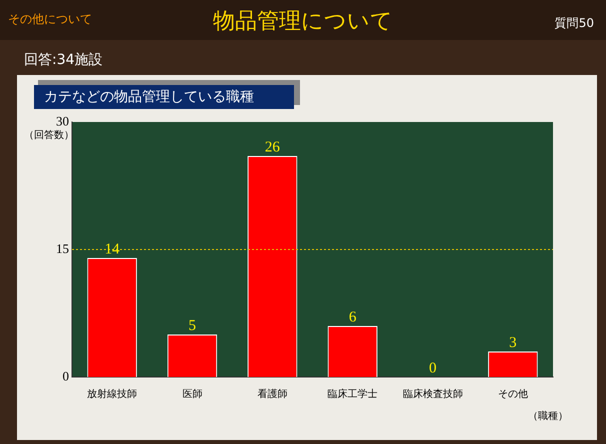 The image size is (606, 444). Describe the element at coordinates (192, 394) in the screenshot. I see `x-tick-label: 医師` at that location.